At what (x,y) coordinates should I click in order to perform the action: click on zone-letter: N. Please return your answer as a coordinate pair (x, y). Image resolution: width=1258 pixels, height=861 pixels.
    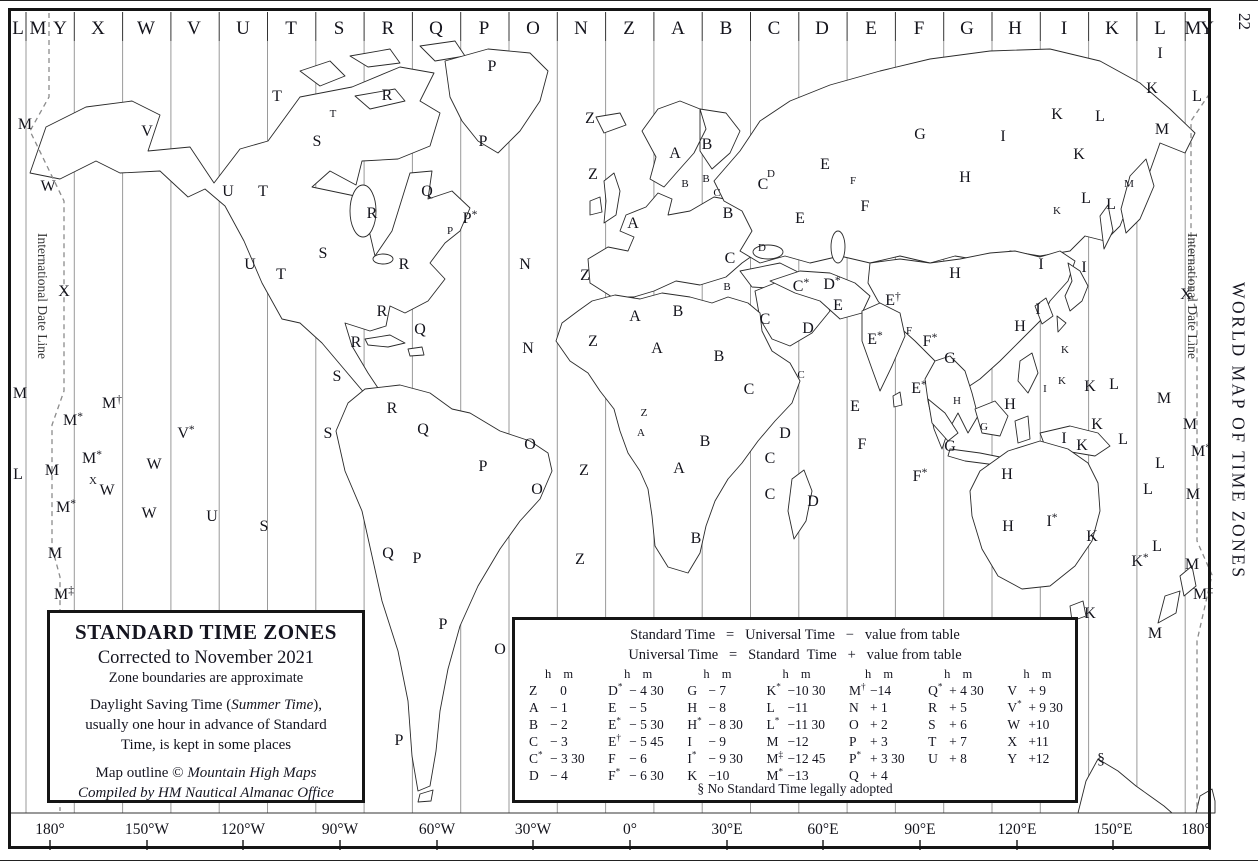
    Looking at the image, I should click on (528, 348).